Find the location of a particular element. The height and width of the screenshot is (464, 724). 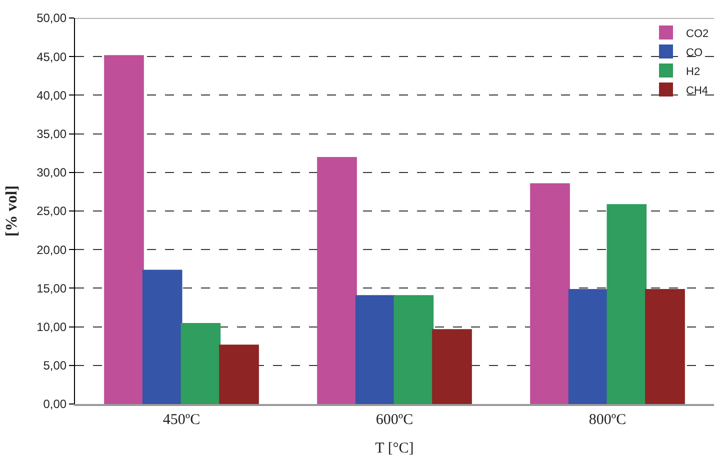

x-tick-label: 450ºC is located at coordinates (181, 420).